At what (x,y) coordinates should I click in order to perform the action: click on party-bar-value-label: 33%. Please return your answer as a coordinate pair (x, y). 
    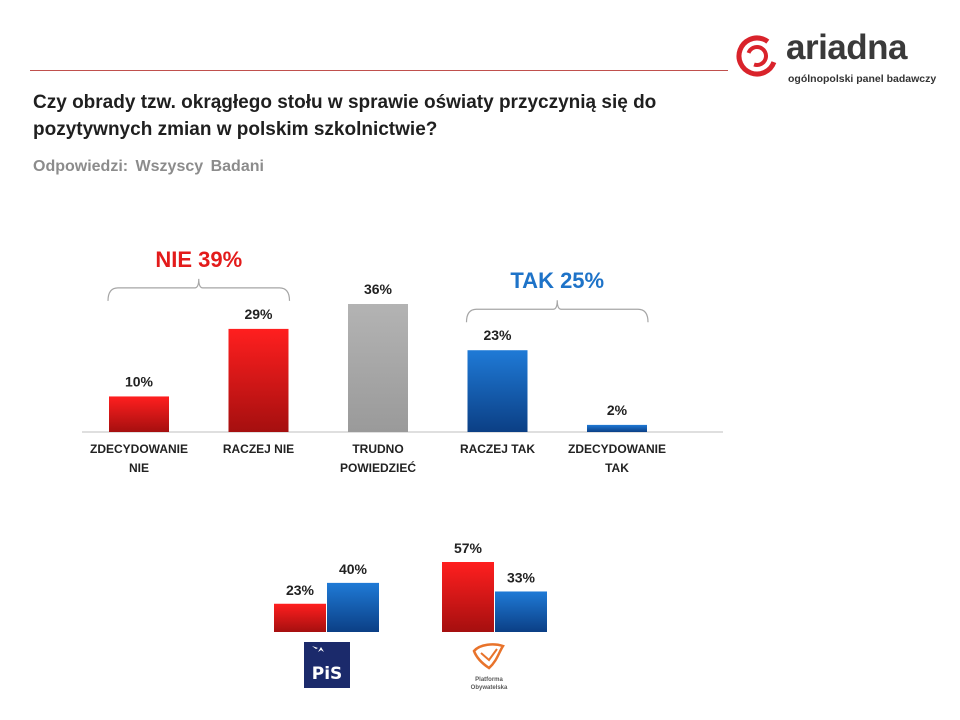
    Looking at the image, I should click on (521, 577).